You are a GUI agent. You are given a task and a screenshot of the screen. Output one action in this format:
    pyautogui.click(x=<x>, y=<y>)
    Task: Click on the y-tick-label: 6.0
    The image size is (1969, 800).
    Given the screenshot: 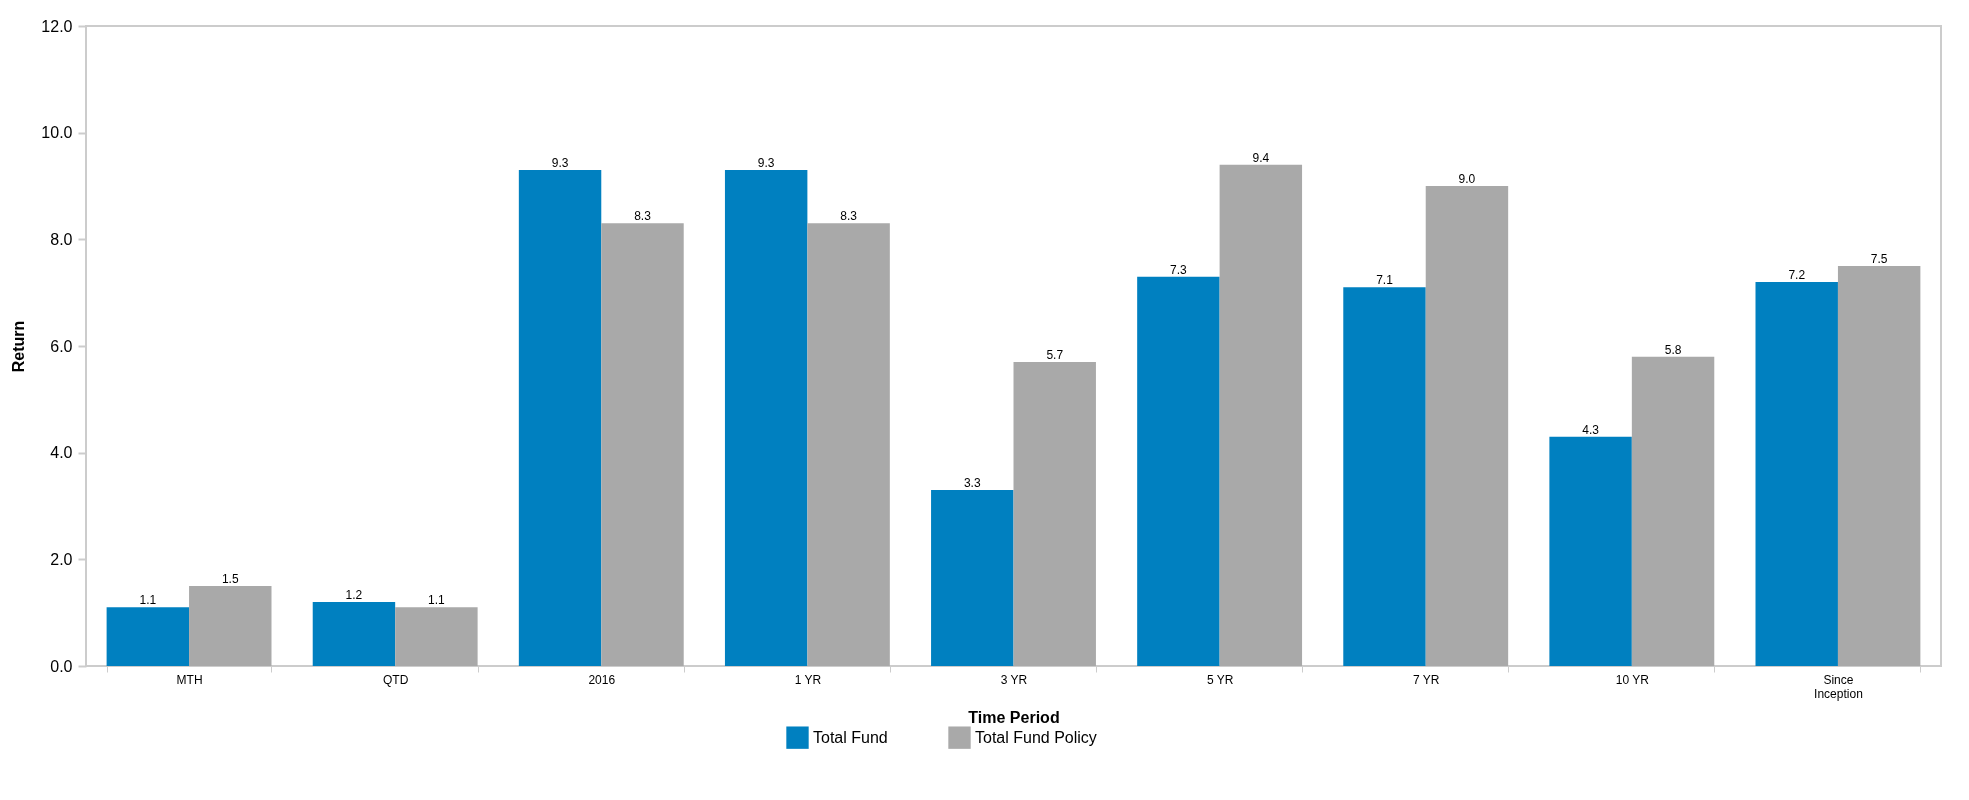 What is the action you would take?
    pyautogui.click(x=61, y=346)
    